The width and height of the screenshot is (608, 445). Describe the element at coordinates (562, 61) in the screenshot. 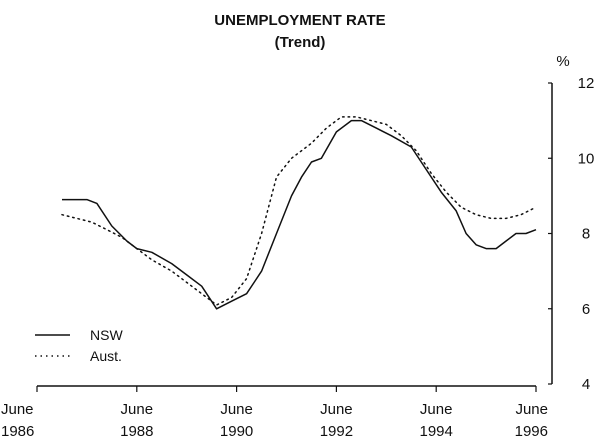

I see `y-axis-unit: %` at that location.